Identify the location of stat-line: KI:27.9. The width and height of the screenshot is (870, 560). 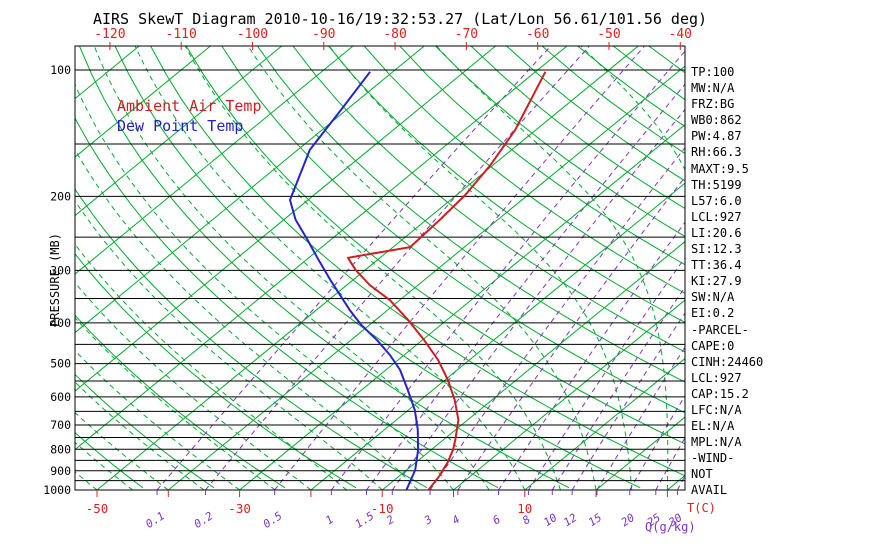
(716, 281).